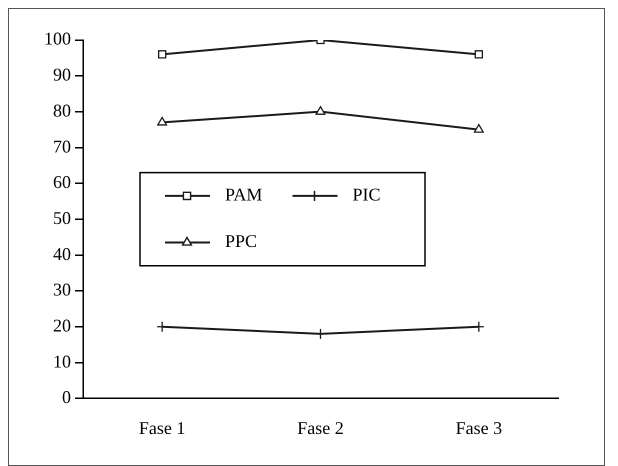  What do you see at coordinates (62, 325) in the screenshot?
I see `y-tick-label: 20` at bounding box center [62, 325].